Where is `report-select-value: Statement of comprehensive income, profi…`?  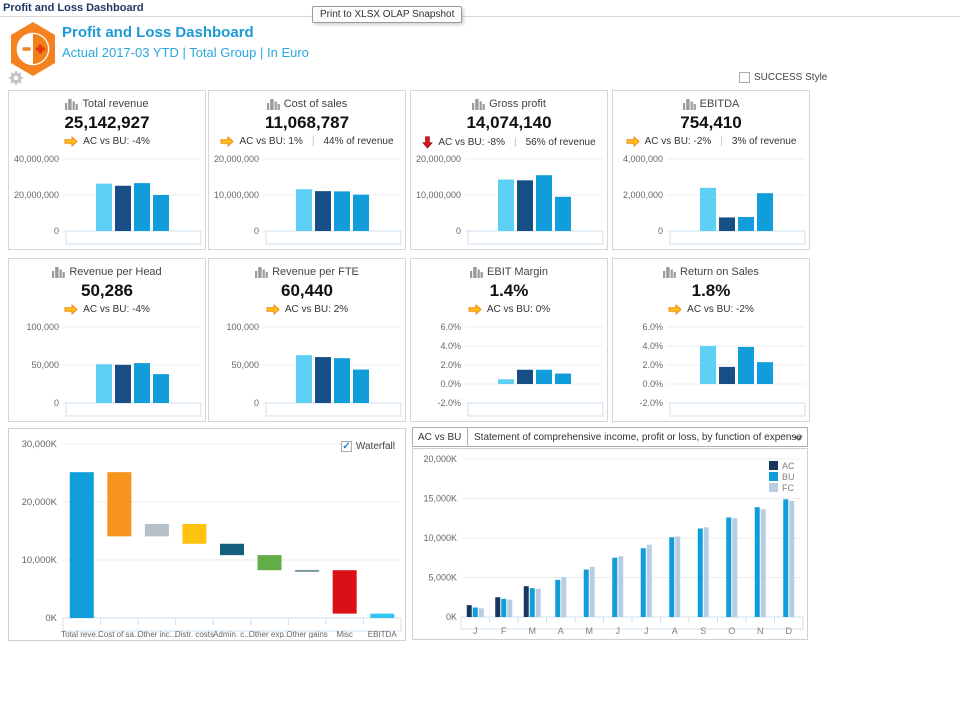
report-select-value: Statement of comprehensive income, profi… is located at coordinates (638, 437).